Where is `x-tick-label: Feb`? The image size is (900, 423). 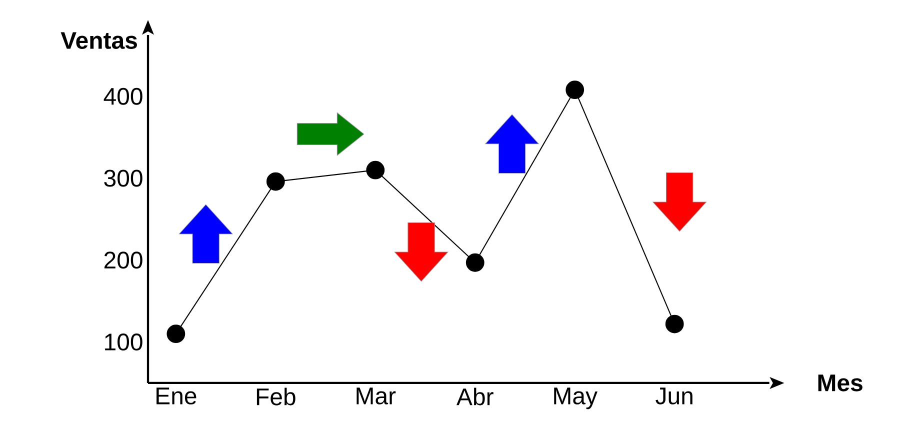 x-tick-label: Feb is located at coordinates (276, 397).